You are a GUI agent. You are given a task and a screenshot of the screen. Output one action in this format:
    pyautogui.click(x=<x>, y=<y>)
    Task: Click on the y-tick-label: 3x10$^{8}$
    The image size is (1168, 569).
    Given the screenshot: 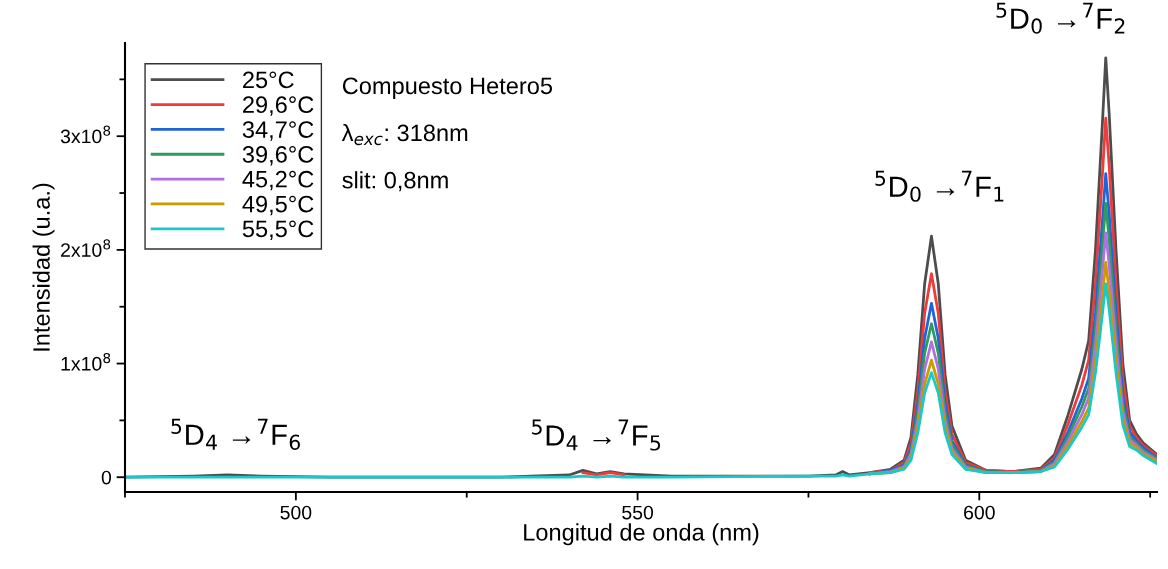 What is the action you would take?
    pyautogui.click(x=85, y=134)
    